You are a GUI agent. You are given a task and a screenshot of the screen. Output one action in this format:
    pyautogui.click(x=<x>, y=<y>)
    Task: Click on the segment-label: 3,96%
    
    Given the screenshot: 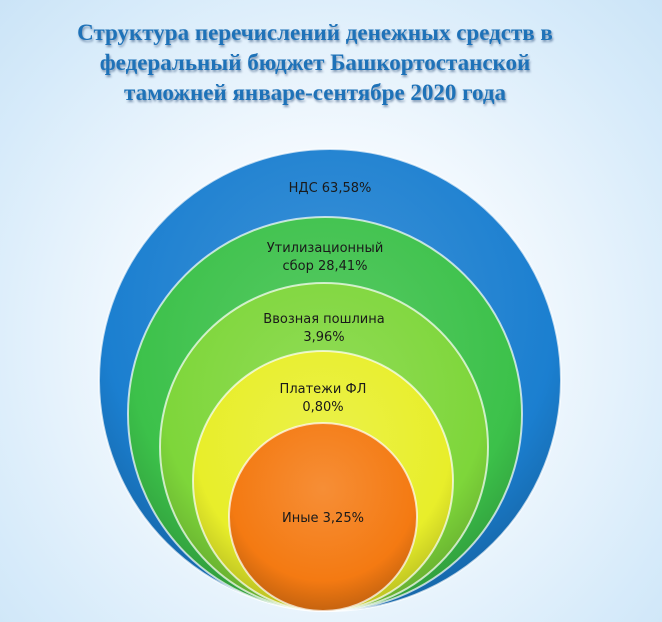 What is the action you would take?
    pyautogui.click(x=323, y=337)
    